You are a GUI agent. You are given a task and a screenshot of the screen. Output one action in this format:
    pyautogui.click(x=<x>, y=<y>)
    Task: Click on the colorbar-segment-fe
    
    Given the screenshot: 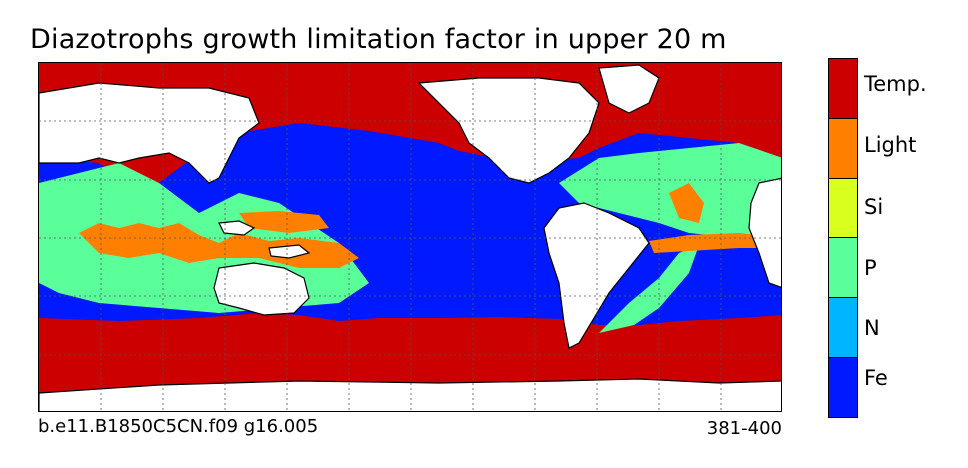 What is the action you would take?
    pyautogui.click(x=843, y=387)
    